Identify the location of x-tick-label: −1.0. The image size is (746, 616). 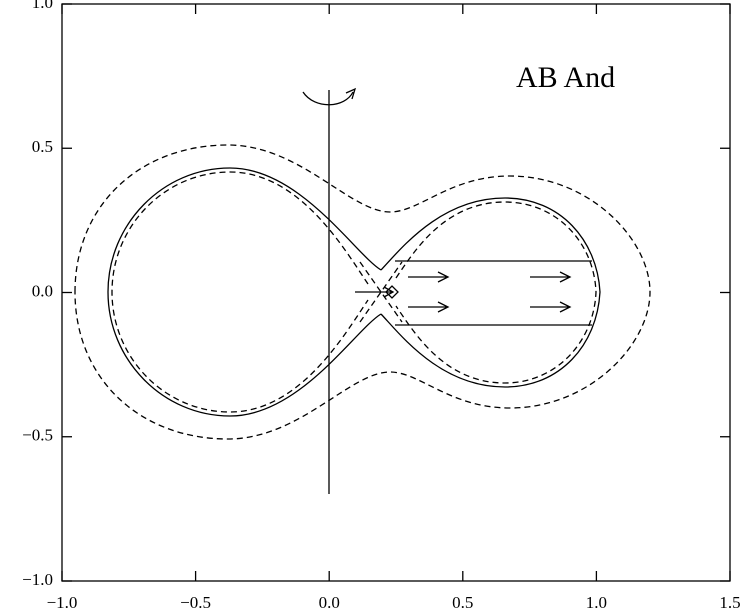
(62, 602).